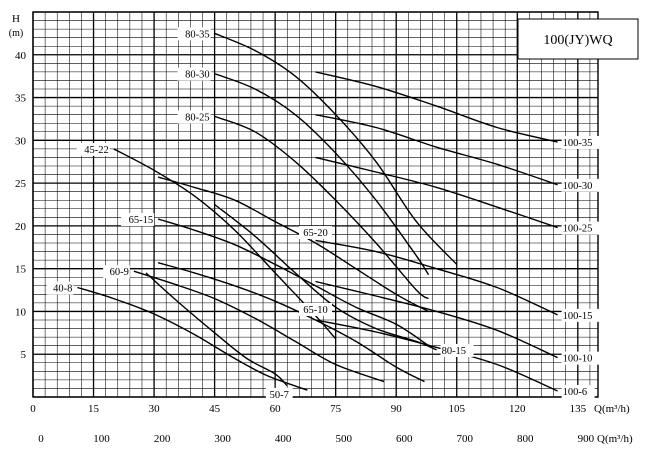 The image size is (658, 450). What do you see at coordinates (101, 439) in the screenshot?
I see `x-tick-label-bottom: 100` at bounding box center [101, 439].